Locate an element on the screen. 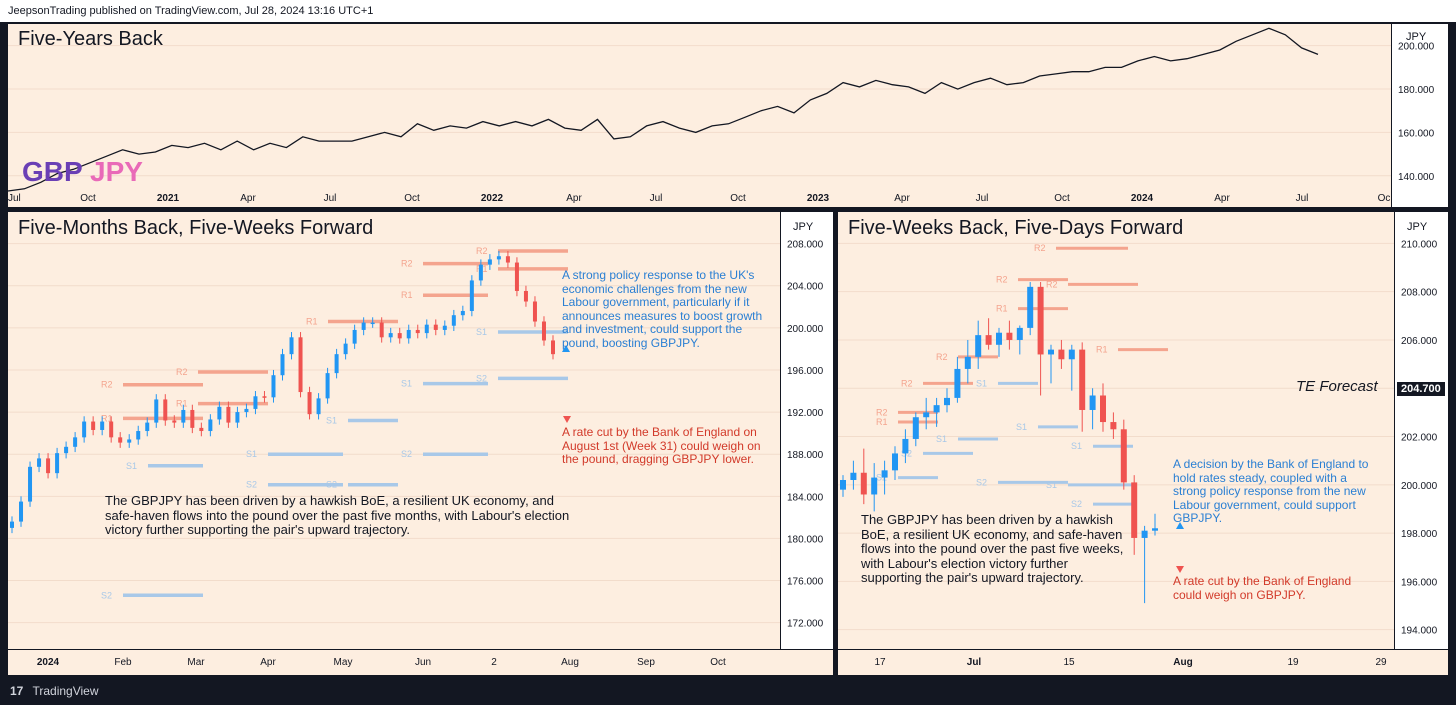 The image size is (1456, 705). bullish-arrow is located at coordinates (1180, 525).